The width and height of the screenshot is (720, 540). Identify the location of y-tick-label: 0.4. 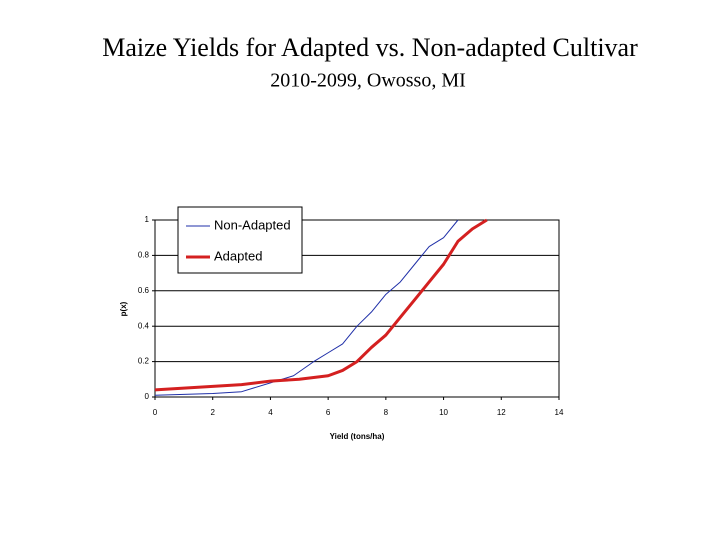
(144, 325).